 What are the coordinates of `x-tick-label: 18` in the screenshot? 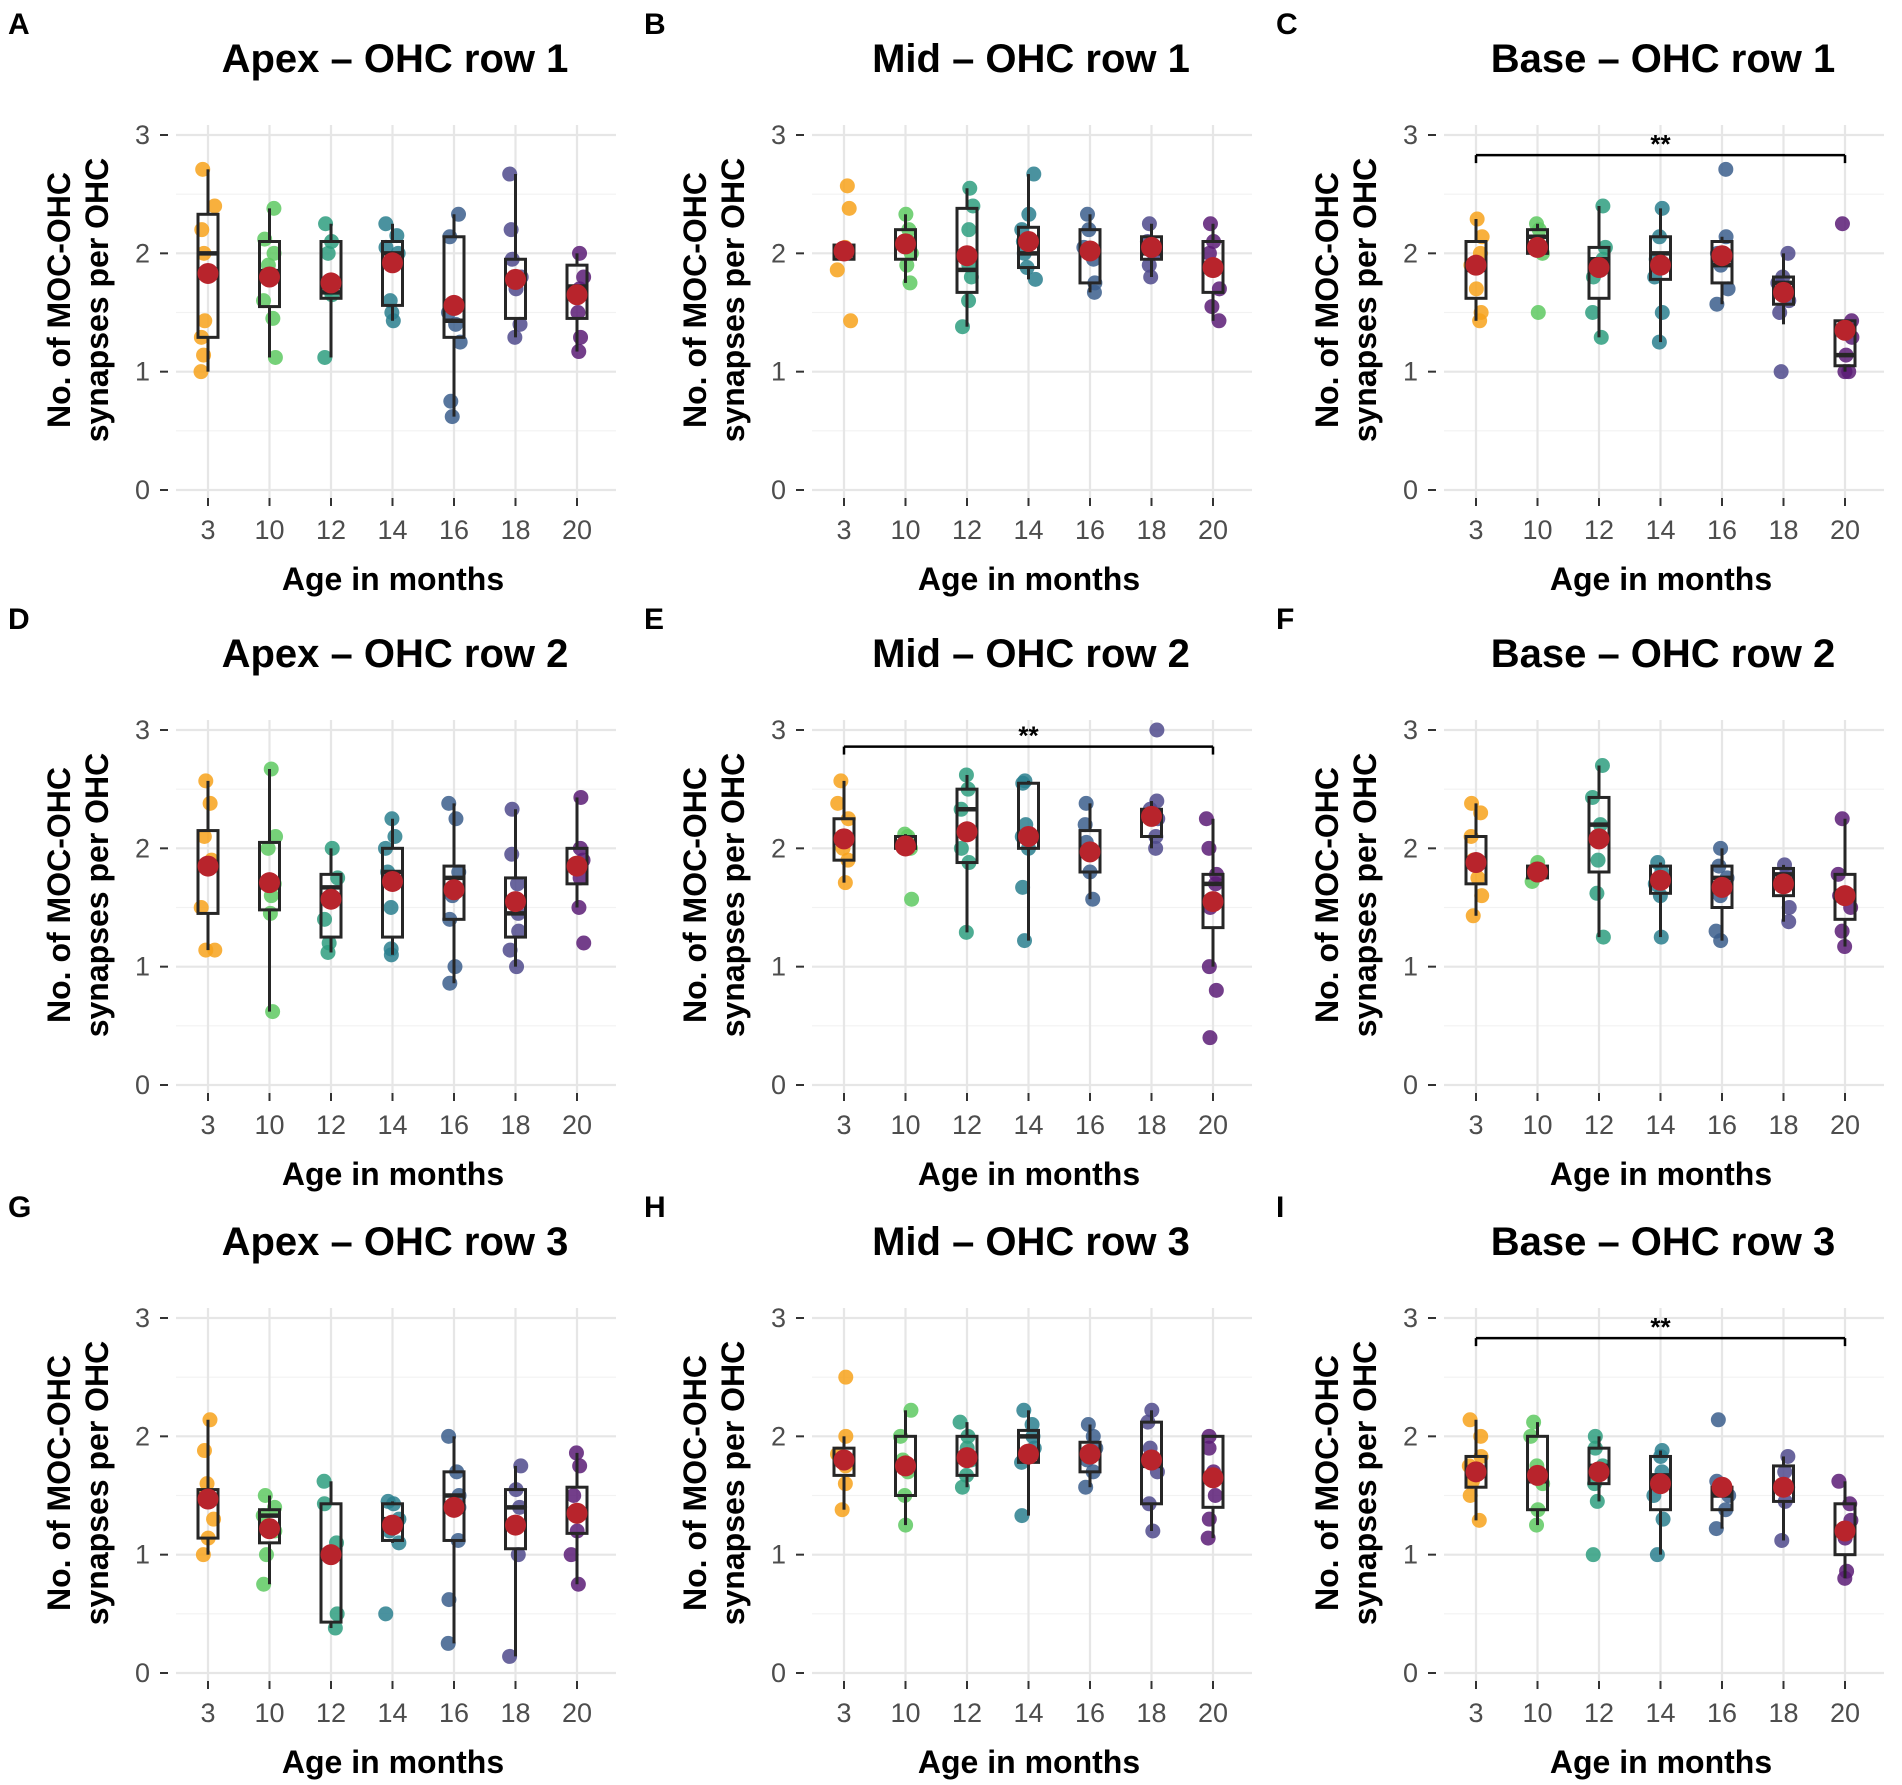 It's located at (515, 1713).